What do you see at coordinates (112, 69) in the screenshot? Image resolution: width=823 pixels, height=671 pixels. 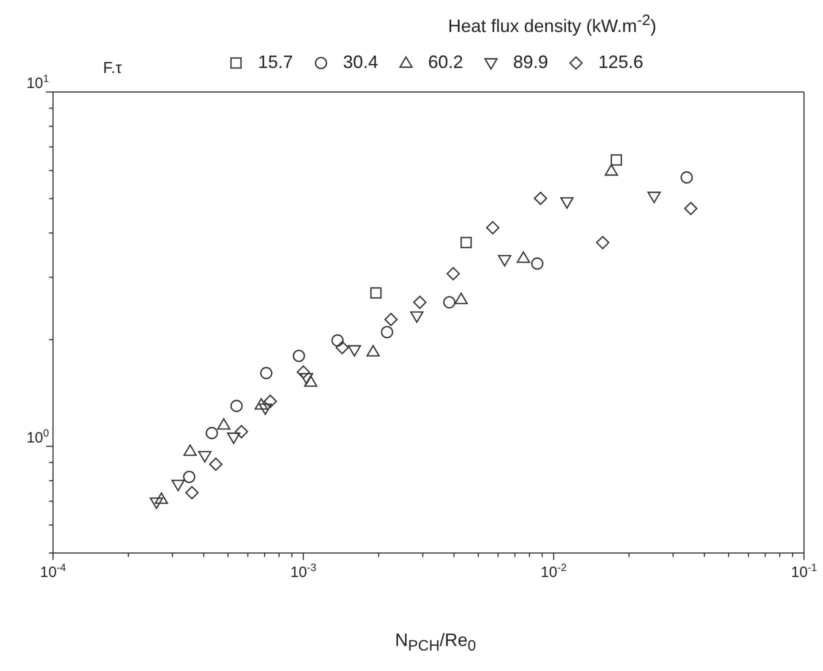 I see `y-axis-title: F.τ` at bounding box center [112, 69].